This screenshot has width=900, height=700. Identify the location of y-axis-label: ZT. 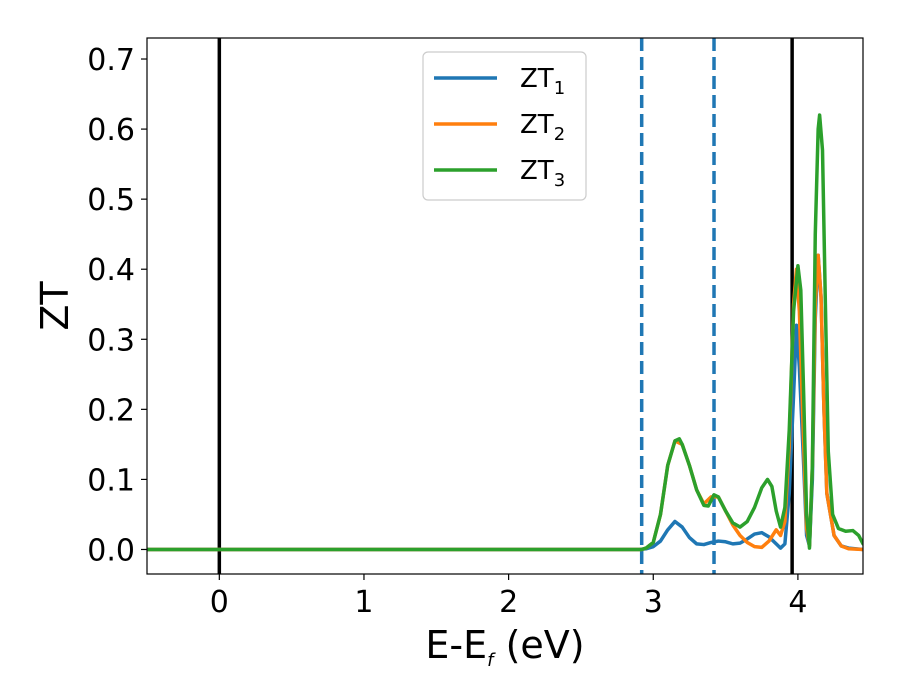
(55, 306).